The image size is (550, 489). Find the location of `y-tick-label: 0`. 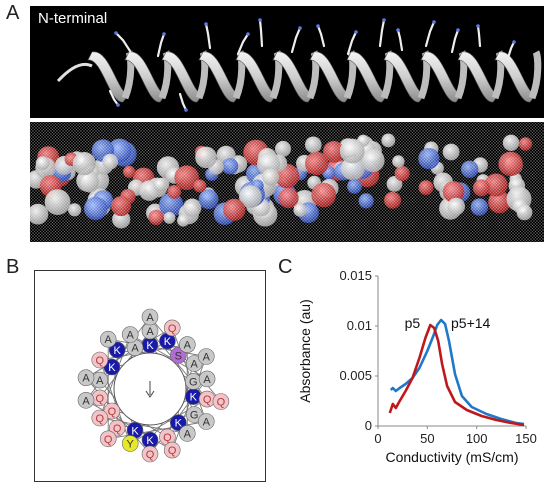

y-tick-label: 0 is located at coordinates (368, 425).